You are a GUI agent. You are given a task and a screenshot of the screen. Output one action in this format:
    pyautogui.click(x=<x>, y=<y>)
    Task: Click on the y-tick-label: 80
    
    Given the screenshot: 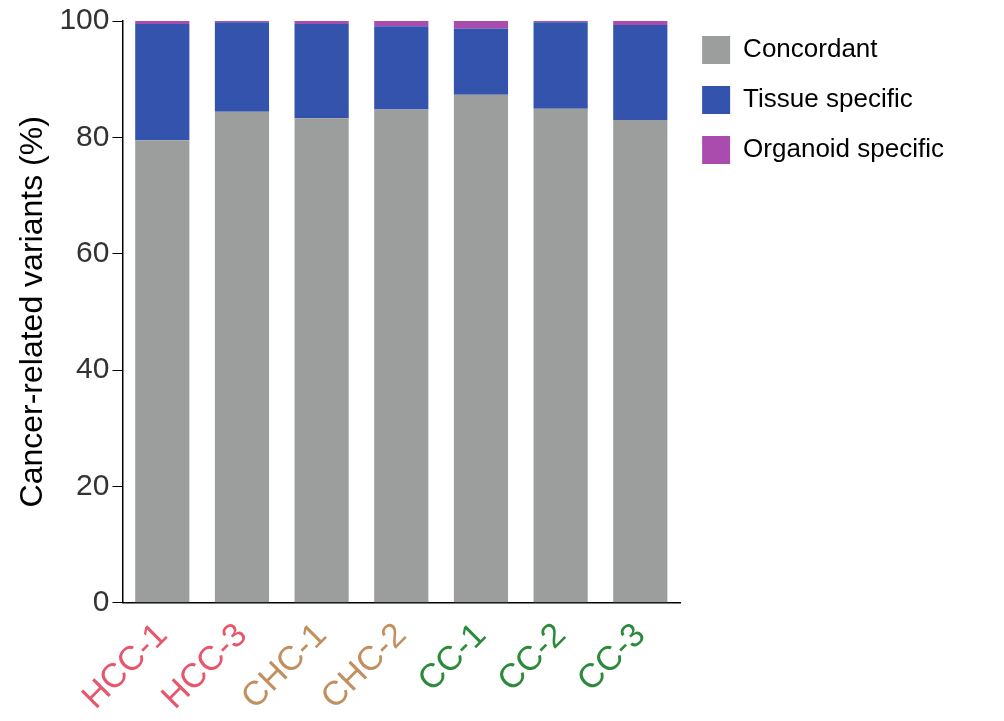 What is the action you would take?
    pyautogui.click(x=93, y=135)
    